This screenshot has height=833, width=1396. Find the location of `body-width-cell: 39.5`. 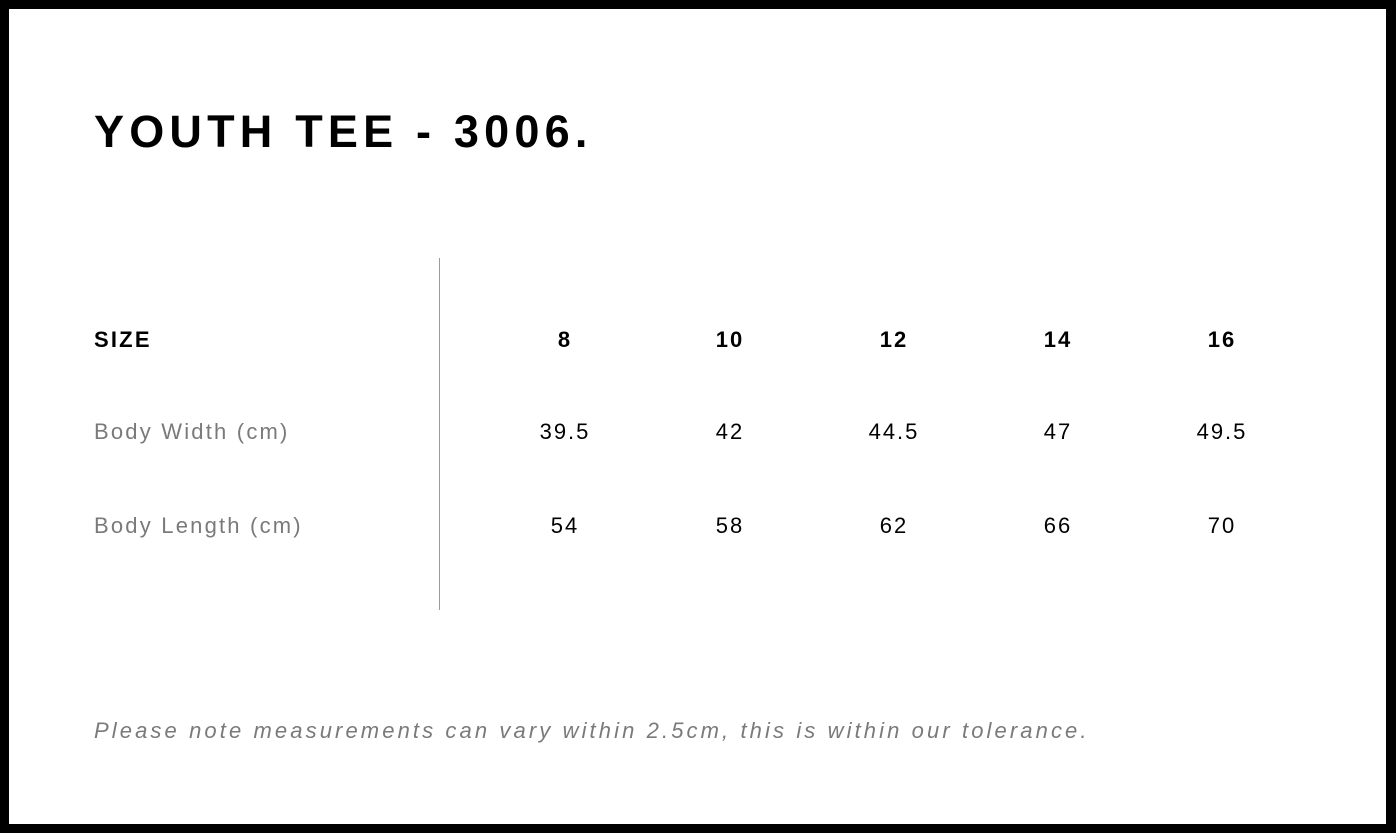

body-width-cell: 39.5 is located at coordinates (565, 431).